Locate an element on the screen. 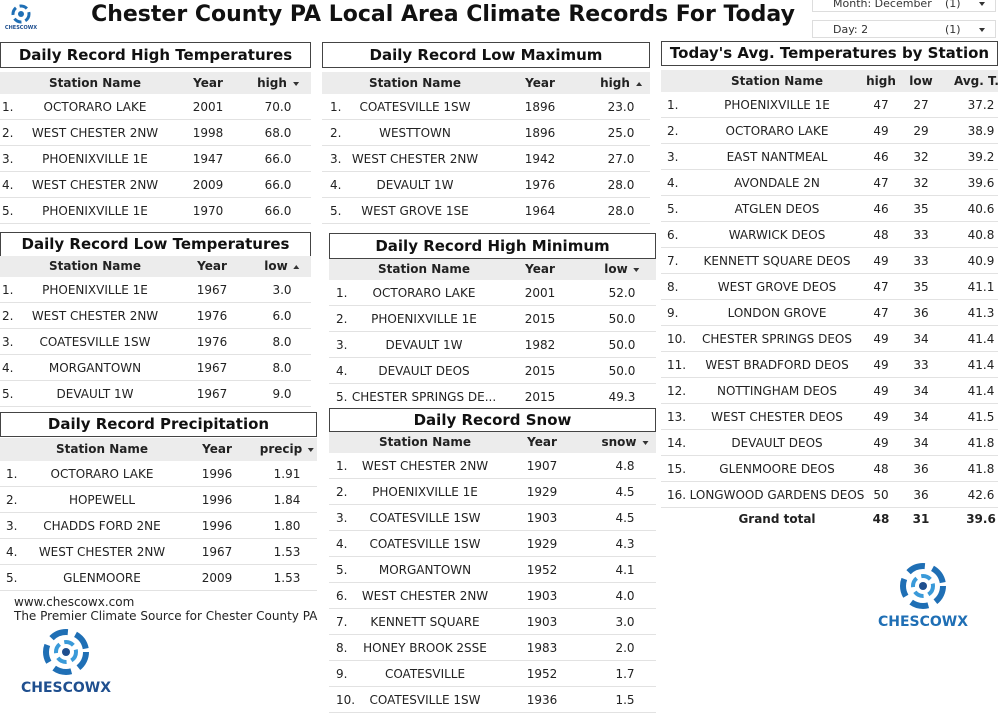 This screenshot has height=715, width=1000. table-cell: 42.6 is located at coordinates (981, 495).